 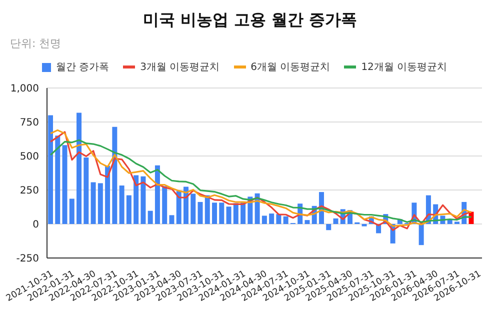 What do you see at coordinates (404, 67) in the screenshot?
I see `legend-label: 12개월 이동평균치` at bounding box center [404, 67].